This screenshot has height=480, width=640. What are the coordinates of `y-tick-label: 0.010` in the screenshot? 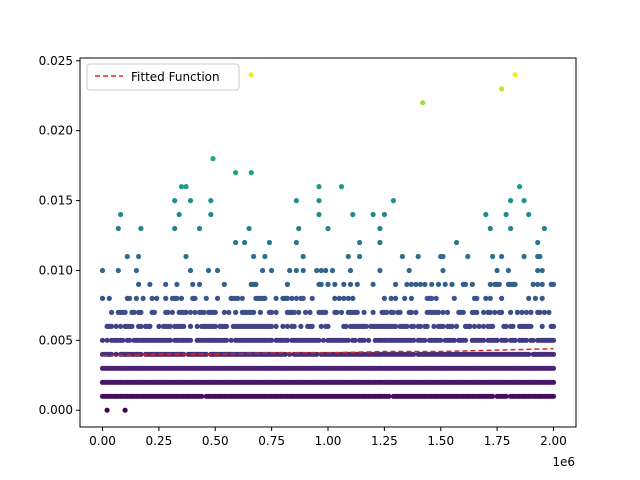 It's located at (56, 270).